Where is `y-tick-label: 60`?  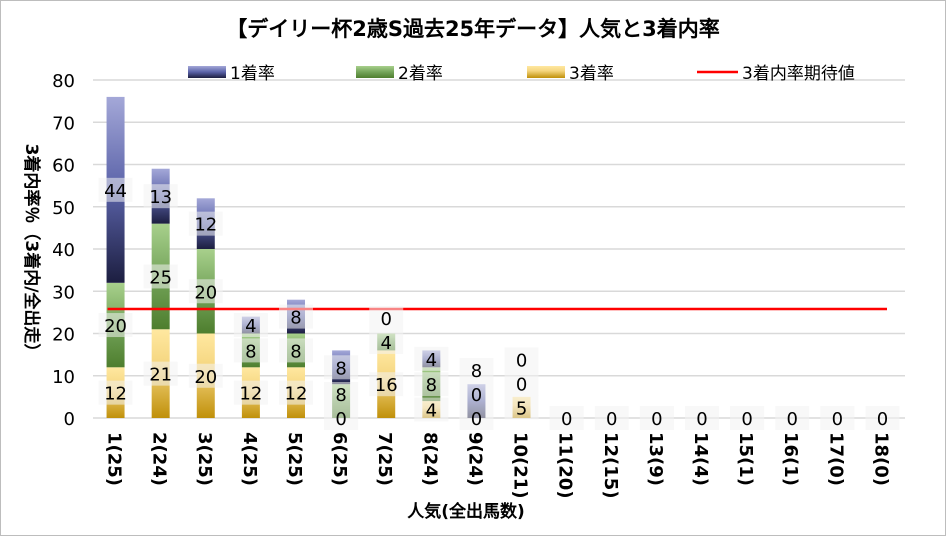 y-tick-label: 60 is located at coordinates (63, 166).